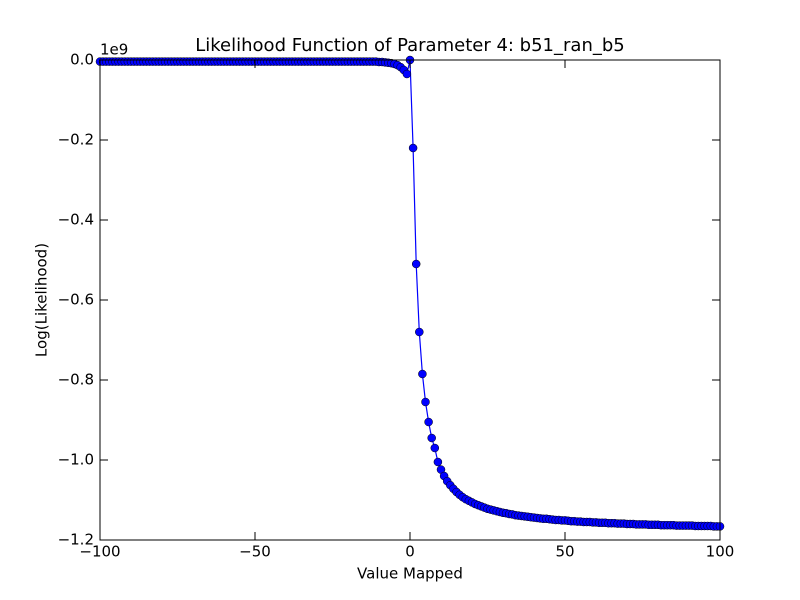 The width and height of the screenshot is (800, 600). I want to click on x-tick-label: −100, so click(99, 552).